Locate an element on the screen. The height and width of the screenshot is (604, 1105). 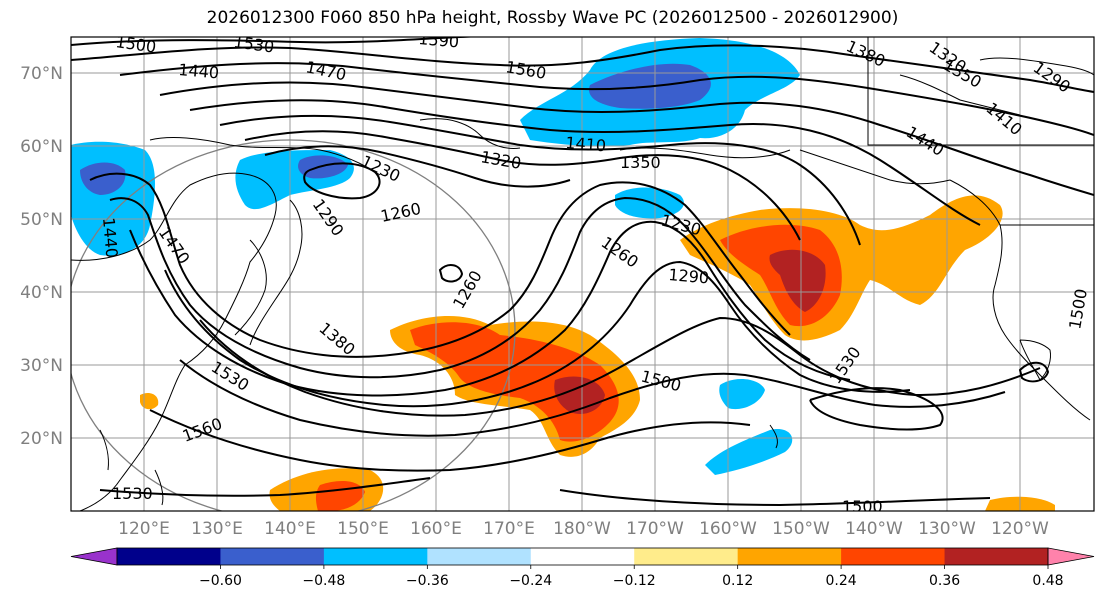
colorbar-outline is located at coordinates (582, 556).